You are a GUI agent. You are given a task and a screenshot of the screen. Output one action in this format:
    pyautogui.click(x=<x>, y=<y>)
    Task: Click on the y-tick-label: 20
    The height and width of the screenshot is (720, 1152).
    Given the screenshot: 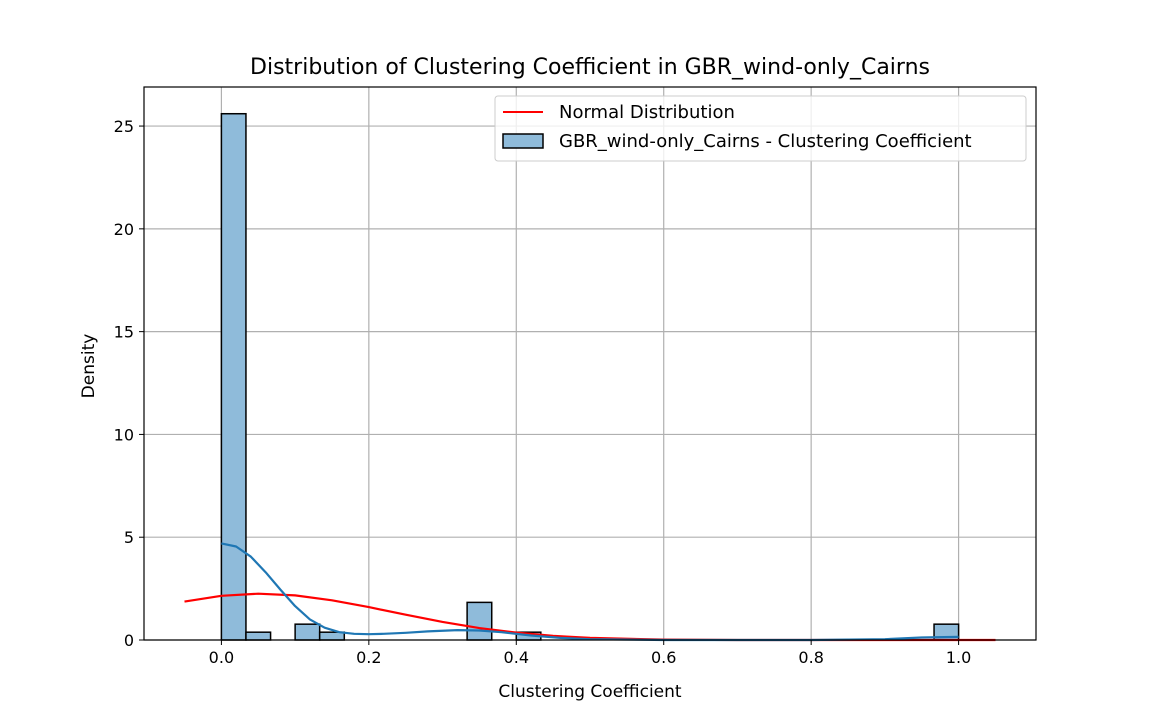 What is the action you would take?
    pyautogui.click(x=124, y=229)
    